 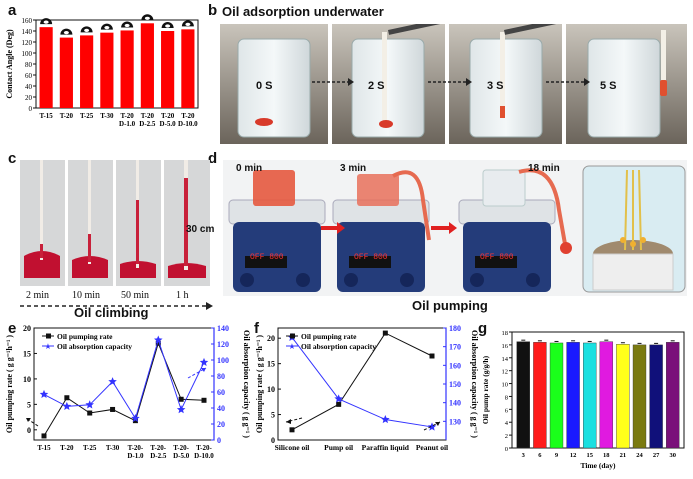 What do you see at coordinates (67, 448) in the screenshot?
I see `xtick-label-e-1-0: T-20` at bounding box center [67, 448].